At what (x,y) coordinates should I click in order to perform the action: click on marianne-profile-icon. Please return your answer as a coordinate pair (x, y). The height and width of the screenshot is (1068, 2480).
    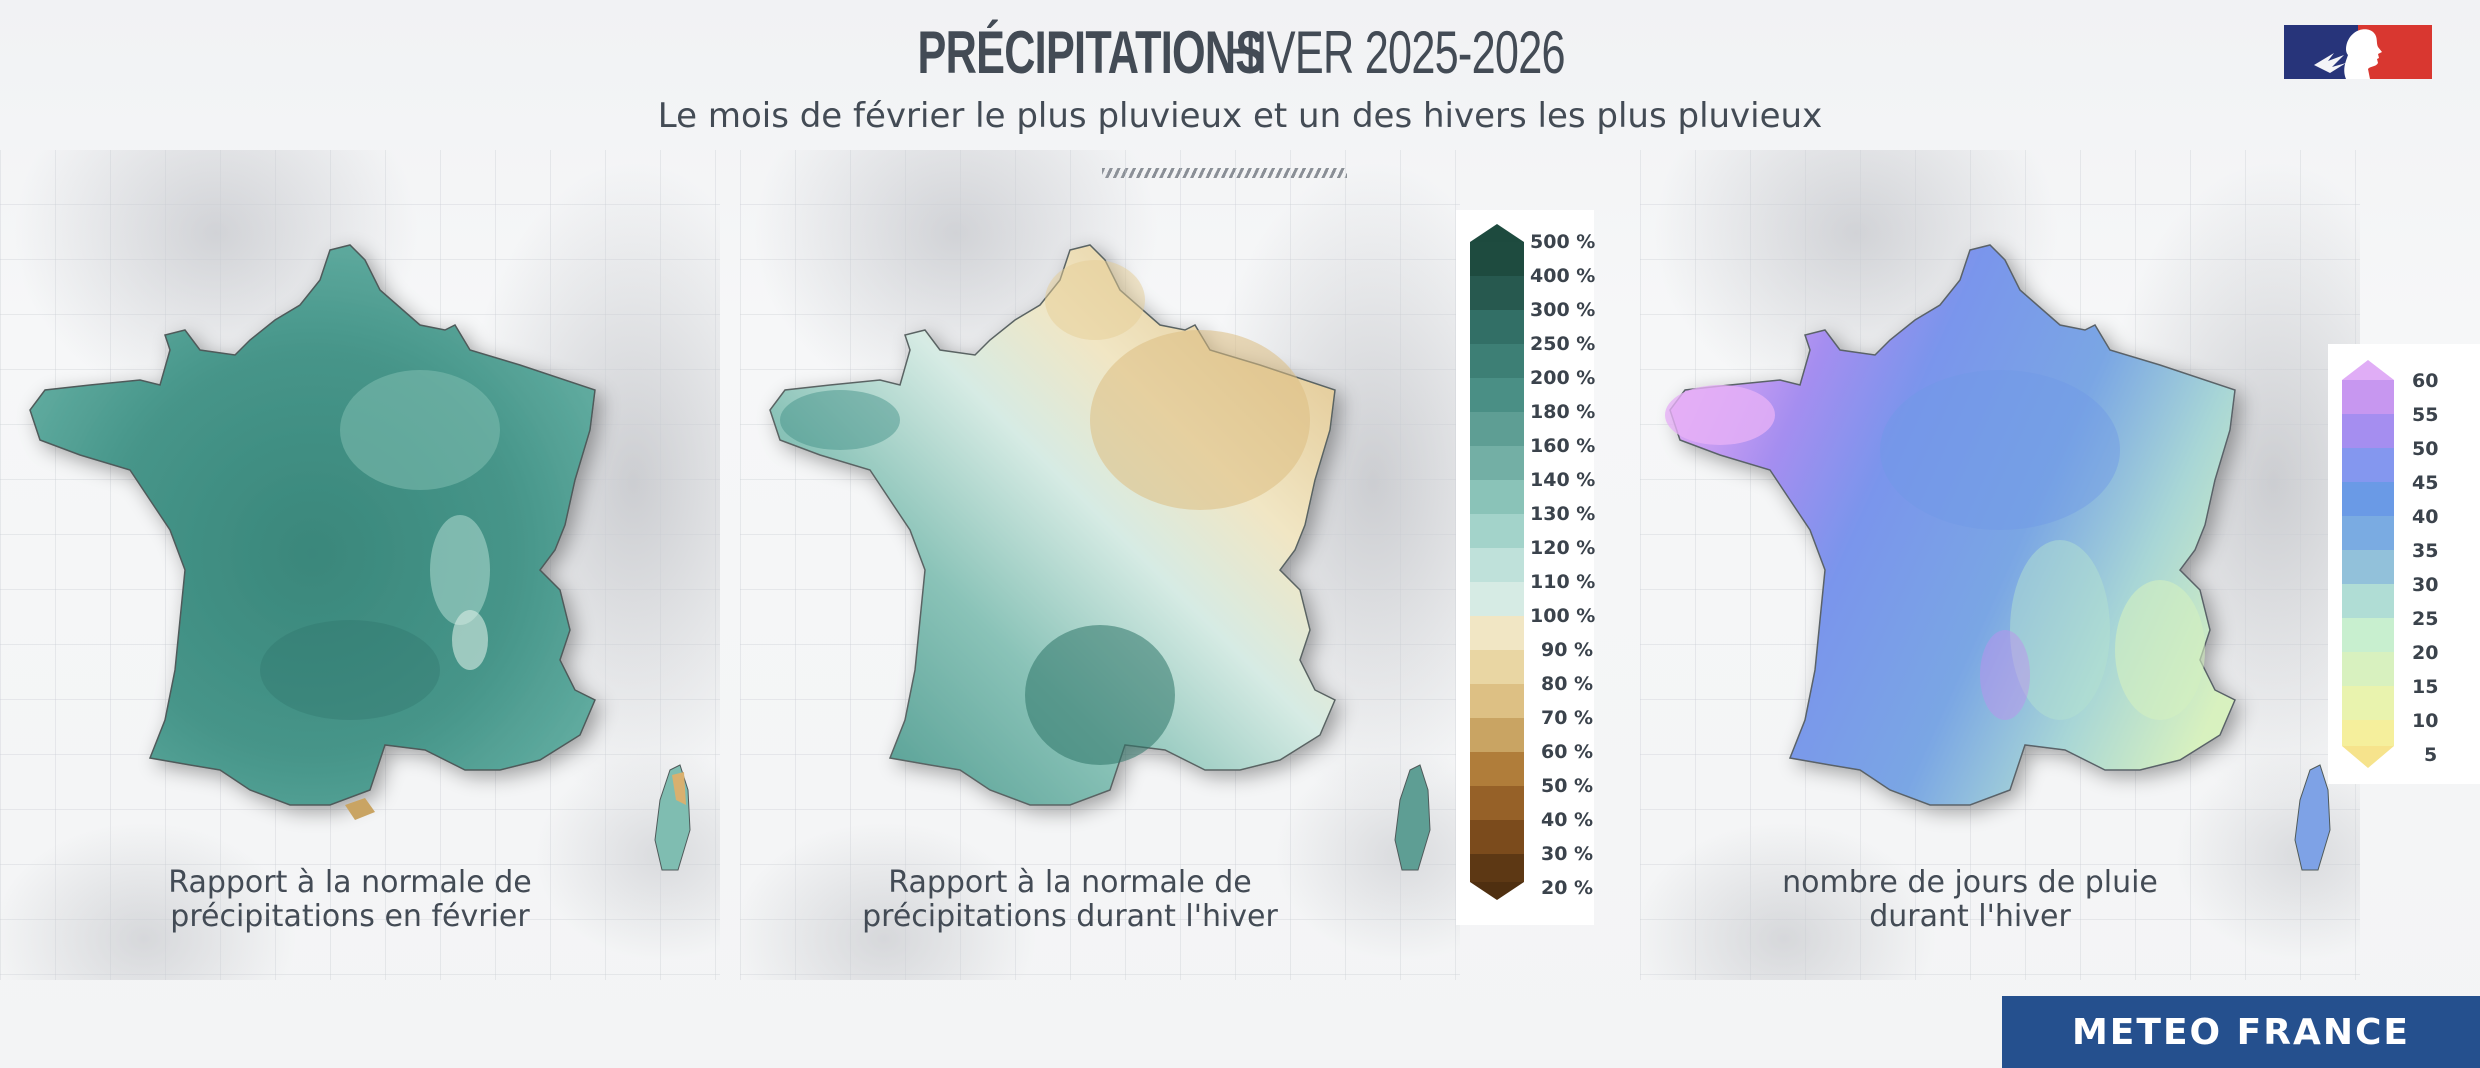
    Looking at the image, I should click on (2348, 54).